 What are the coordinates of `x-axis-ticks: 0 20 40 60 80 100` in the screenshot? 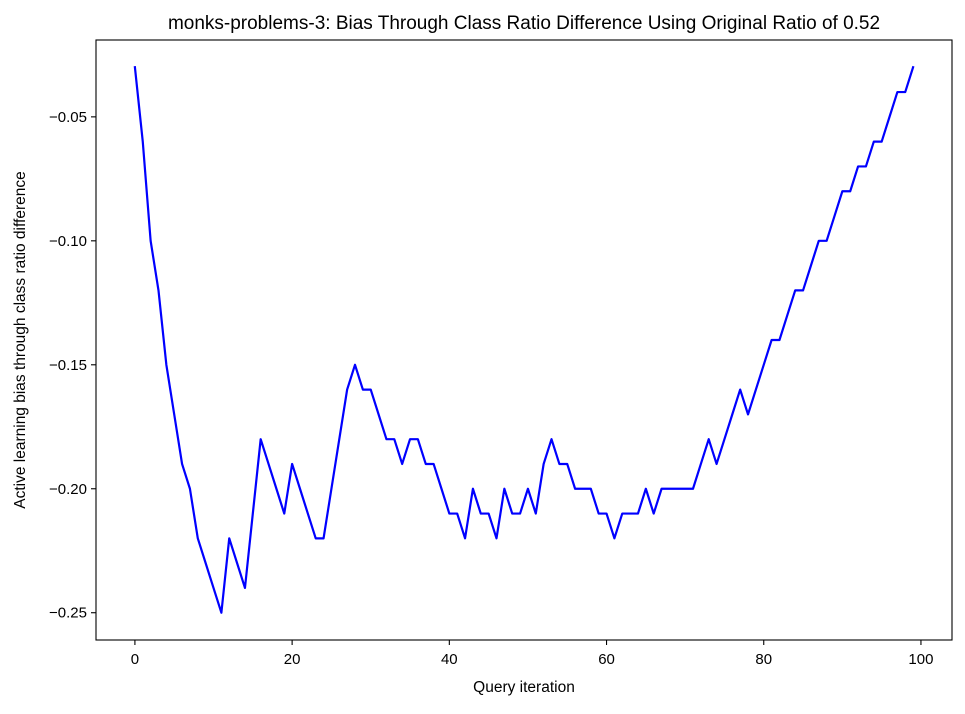 It's located at (532, 654).